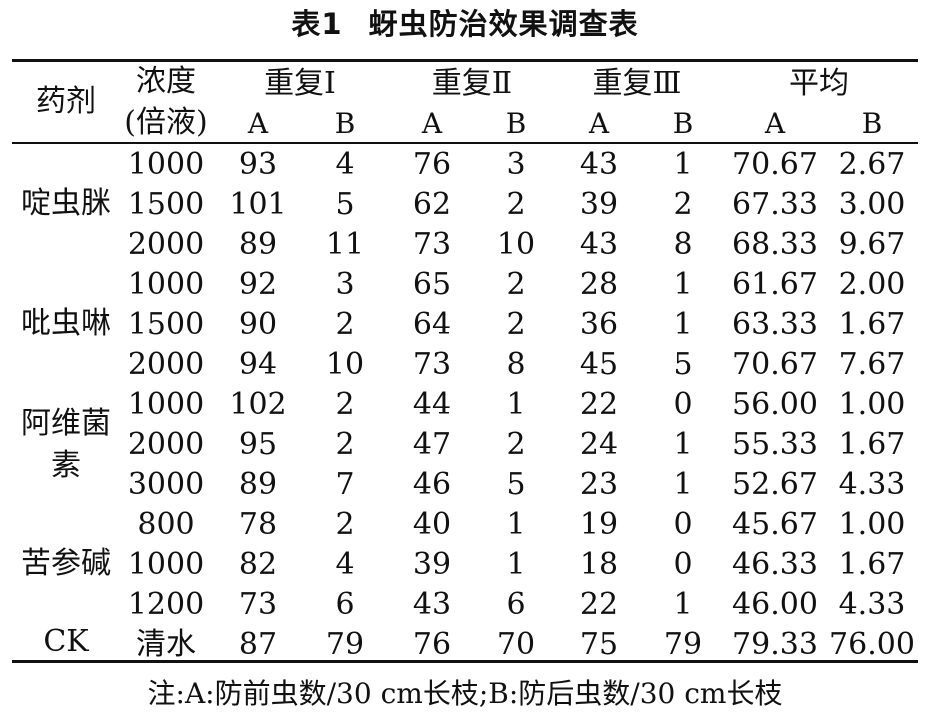 The width and height of the screenshot is (930, 722). What do you see at coordinates (66, 465) in the screenshot?
I see `agent-label: 素` at bounding box center [66, 465].